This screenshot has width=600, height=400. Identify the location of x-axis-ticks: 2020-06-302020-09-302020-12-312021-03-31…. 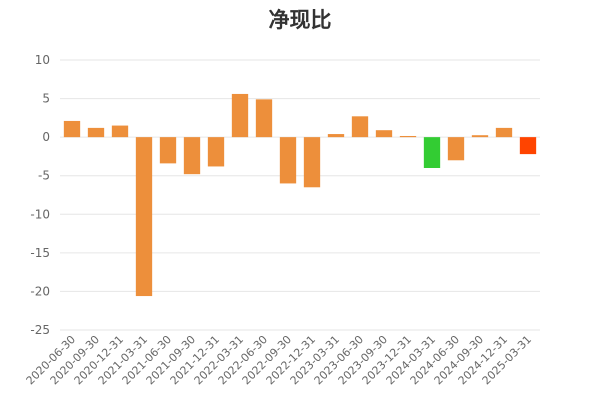
(279, 360).